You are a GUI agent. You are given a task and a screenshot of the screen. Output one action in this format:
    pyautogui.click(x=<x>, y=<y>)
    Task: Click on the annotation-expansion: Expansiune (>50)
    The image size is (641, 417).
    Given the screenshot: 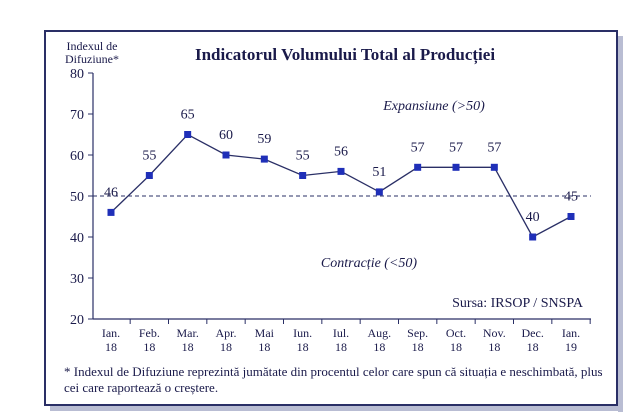 What is the action you would take?
    pyautogui.click(x=433, y=106)
    